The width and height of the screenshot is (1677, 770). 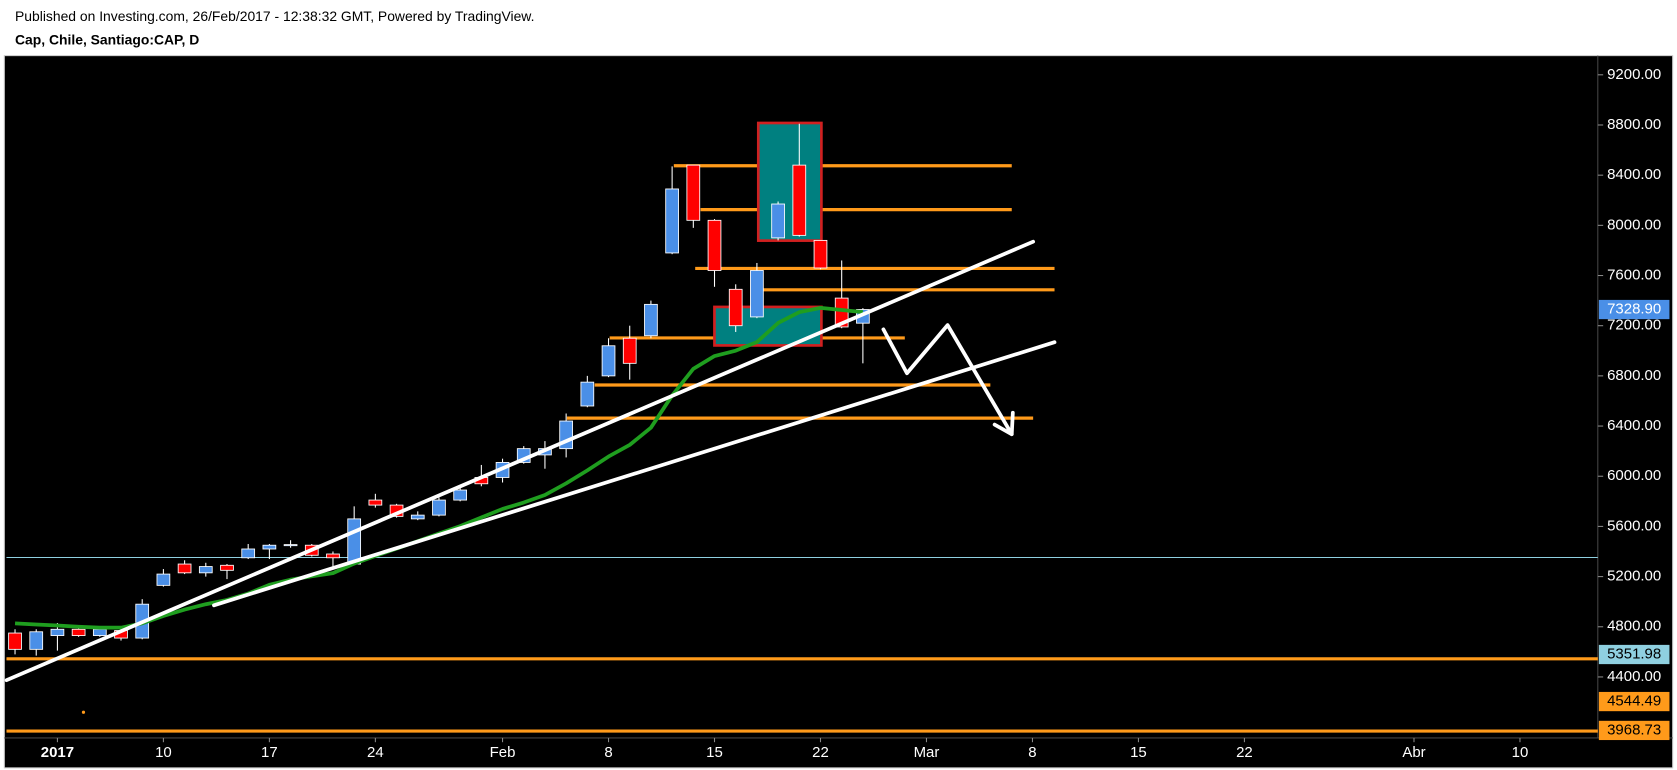 I want to click on y-tick-label: 5200.00, so click(x=1634, y=576).